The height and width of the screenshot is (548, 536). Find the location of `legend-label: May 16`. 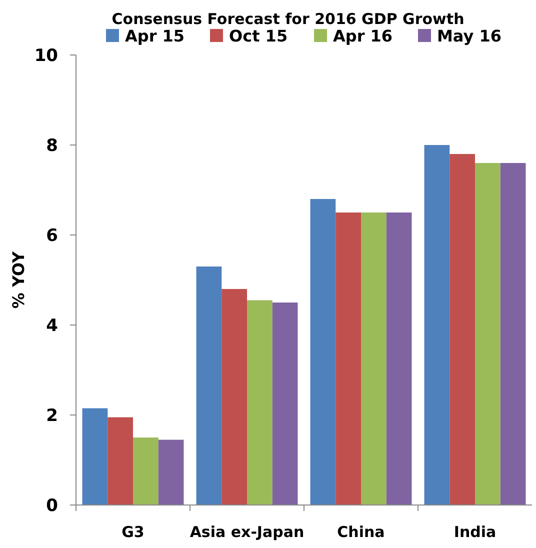

legend-label: May 16 is located at coordinates (469, 36).